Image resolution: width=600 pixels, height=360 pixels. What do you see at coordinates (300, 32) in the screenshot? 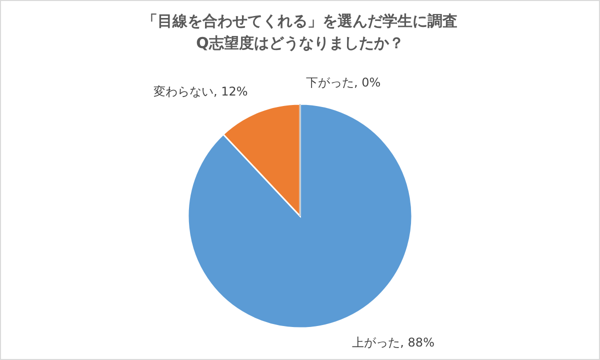
I see `chart-title: 「目線を合わせてくれる」を選んだ学生に調査 Q志望度はどうなりましたか？` at bounding box center [300, 32].